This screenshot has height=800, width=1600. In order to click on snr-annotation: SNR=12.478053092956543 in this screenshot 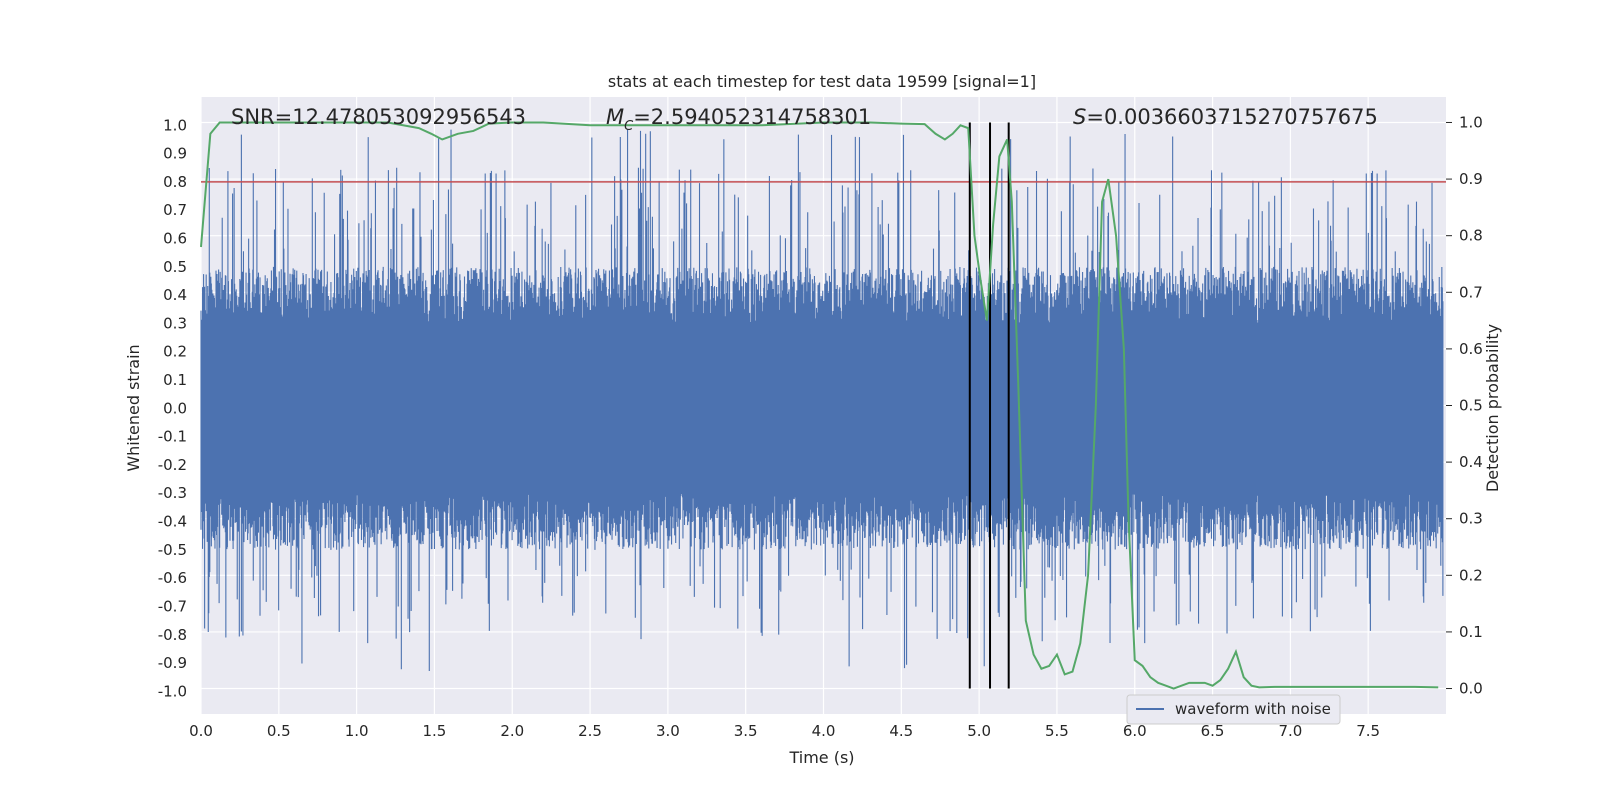, I will do `click(378, 117)`.